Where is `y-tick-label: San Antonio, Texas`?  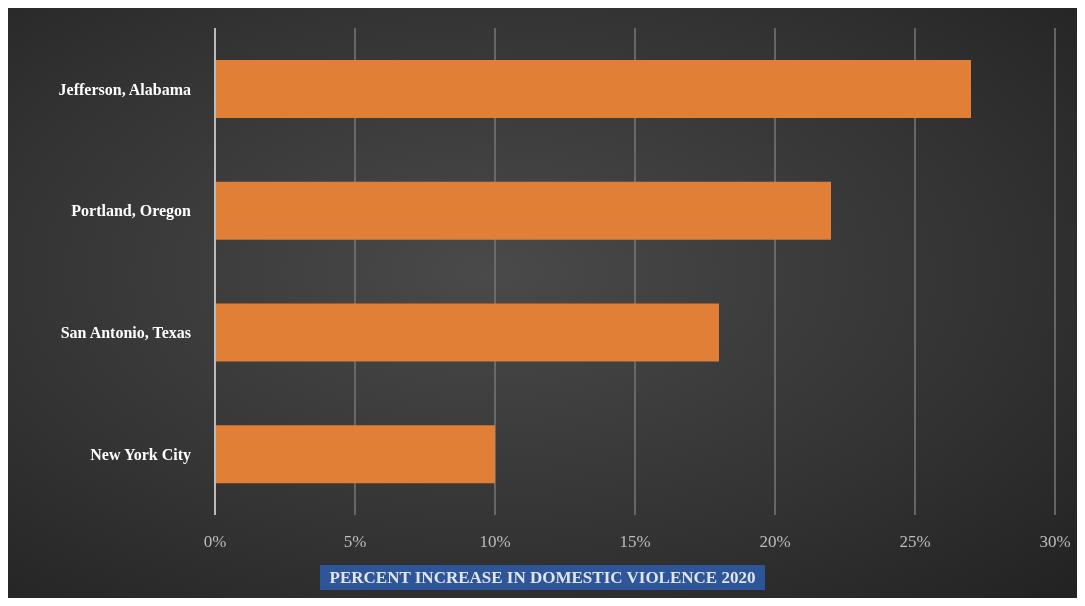
y-tick-label: San Antonio, Texas is located at coordinates (125, 333).